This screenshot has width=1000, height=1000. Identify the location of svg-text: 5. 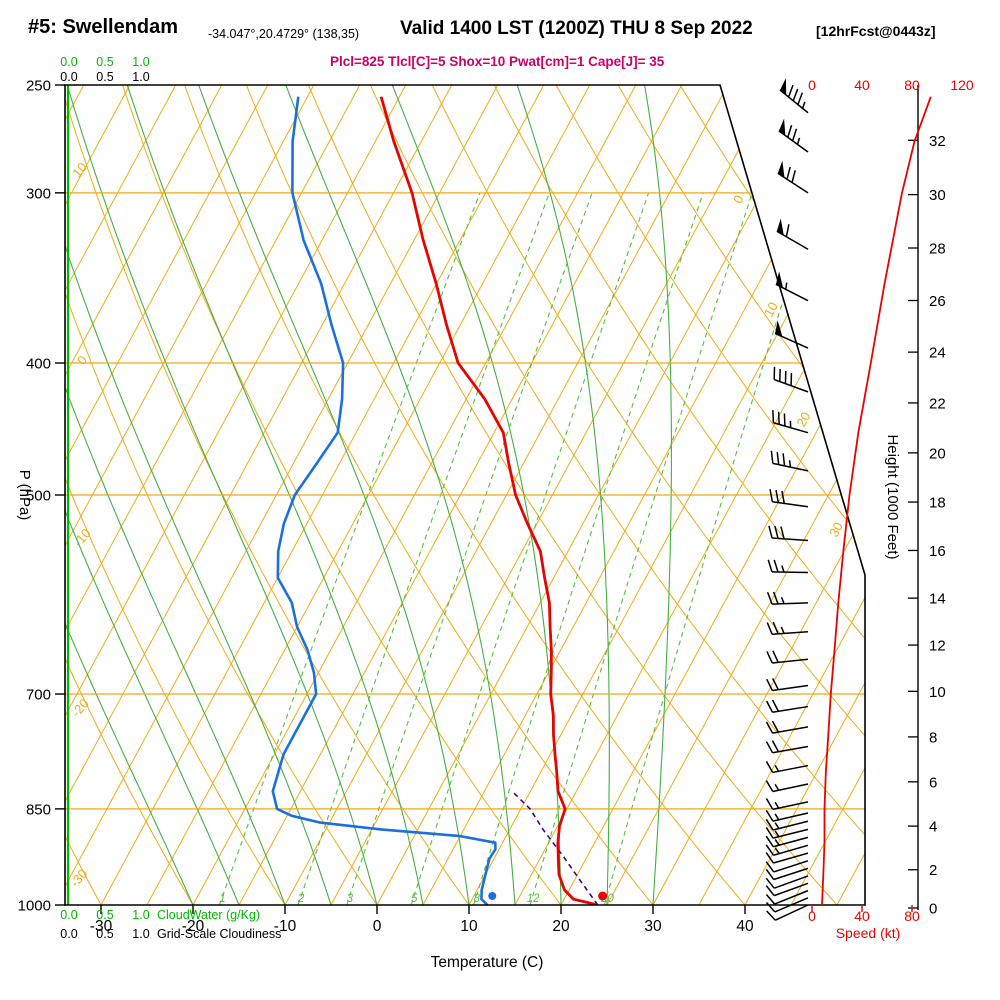
(414, 899).